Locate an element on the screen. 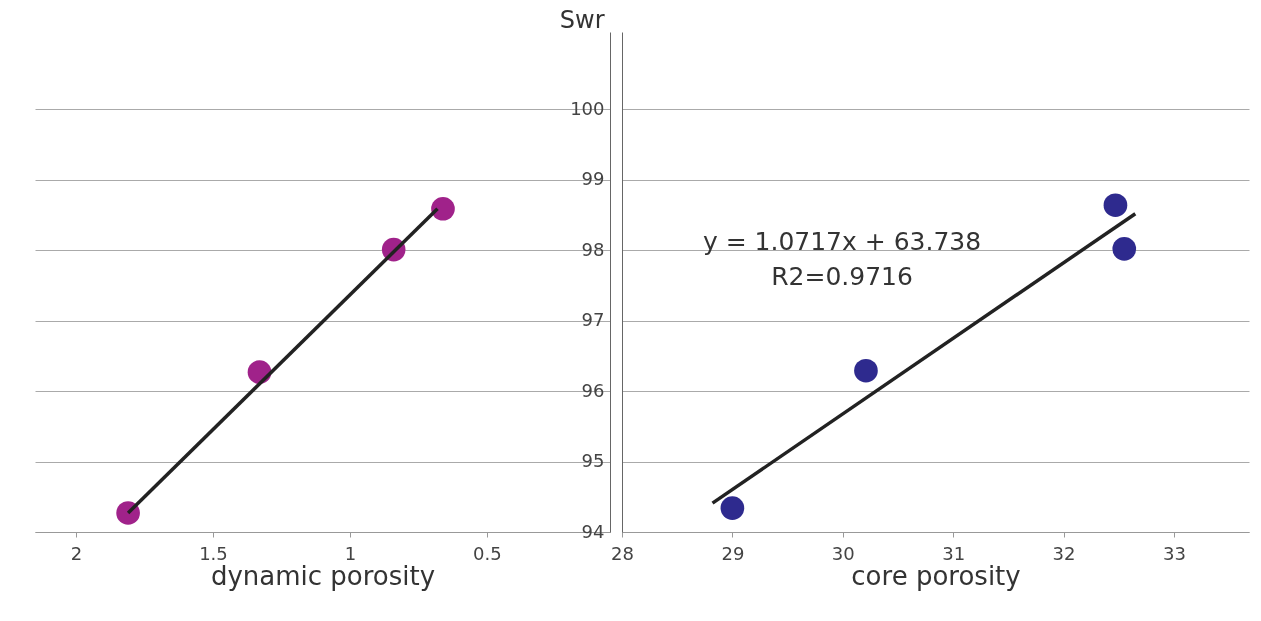 The image size is (1261, 621). y-tick-label: 95 is located at coordinates (593, 461).